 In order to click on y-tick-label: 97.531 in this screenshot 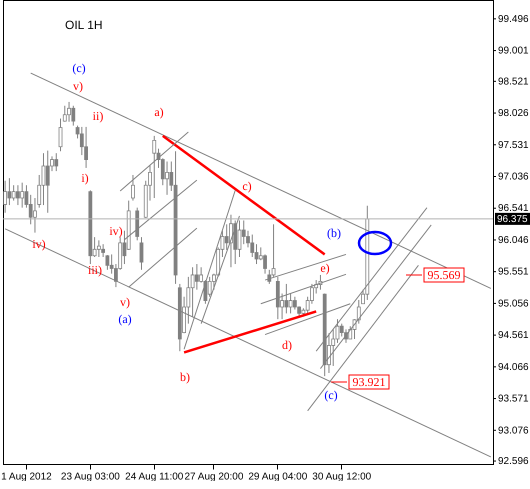, I will do `click(514, 145)`.